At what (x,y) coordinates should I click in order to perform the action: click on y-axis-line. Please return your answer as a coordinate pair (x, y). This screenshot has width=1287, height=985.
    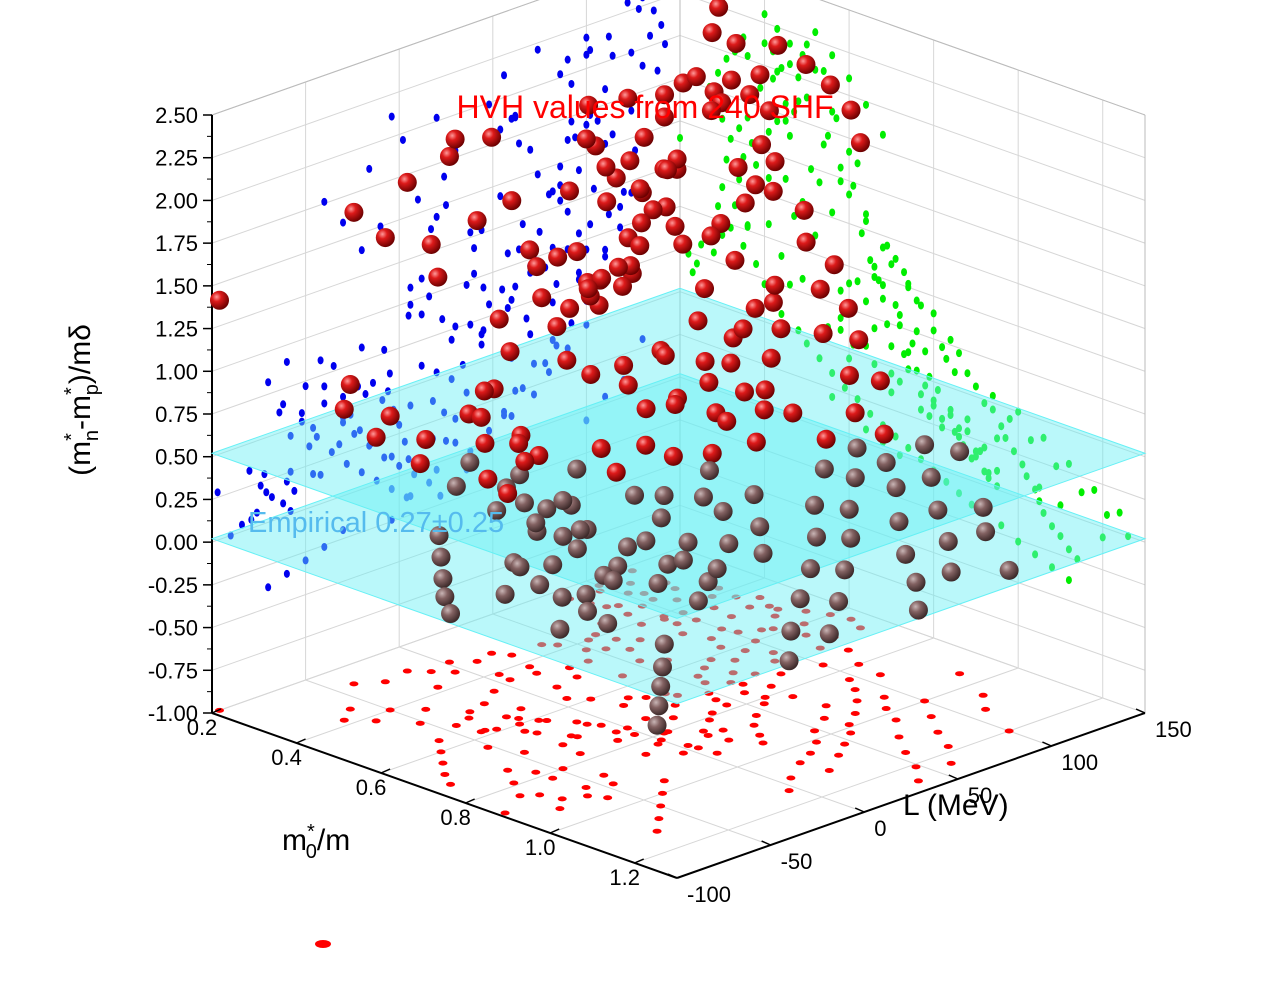
    Looking at the image, I should click on (911, 795).